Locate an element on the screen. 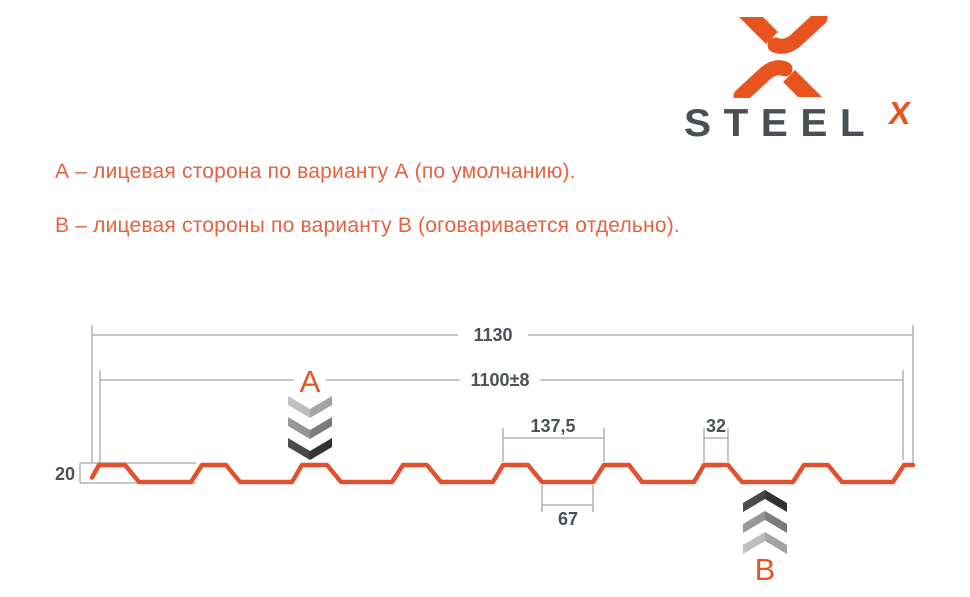  dim-overall-label: 1130 is located at coordinates (492, 335).